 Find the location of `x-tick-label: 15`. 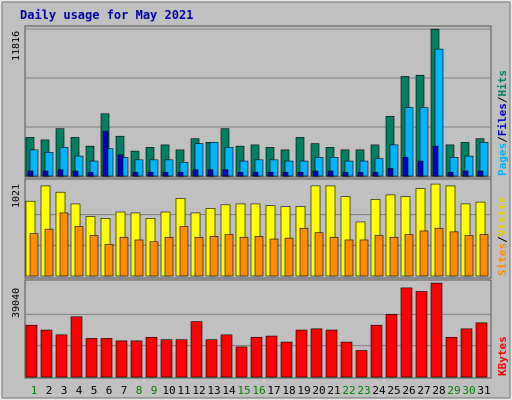

x-tick-label: 15 is located at coordinates (243, 390).